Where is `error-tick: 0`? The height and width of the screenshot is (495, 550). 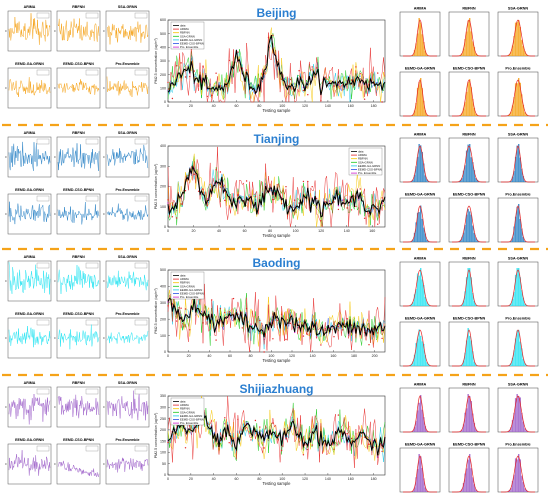
error-tick: 0 is located at coordinates (55, 157).